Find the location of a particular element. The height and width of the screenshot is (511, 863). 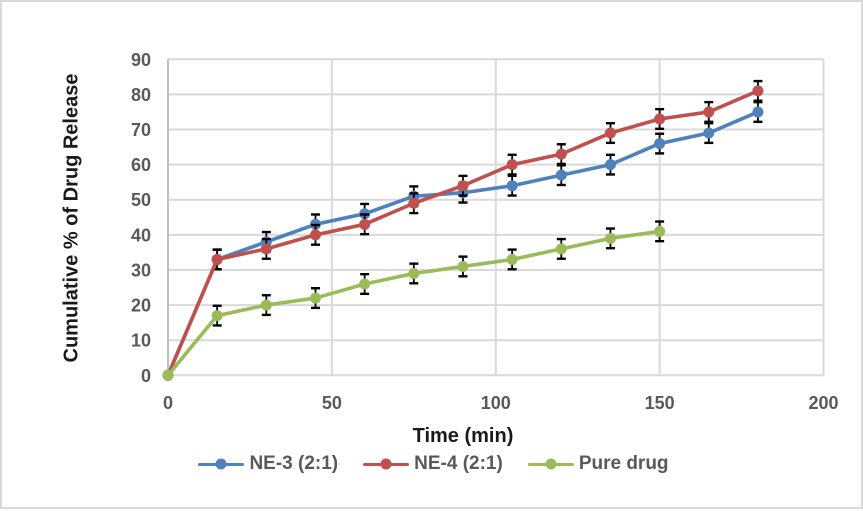

chart-legend: NE-3 (2:1) NE-4 (2:1) Pure drug is located at coordinates (432, 464).